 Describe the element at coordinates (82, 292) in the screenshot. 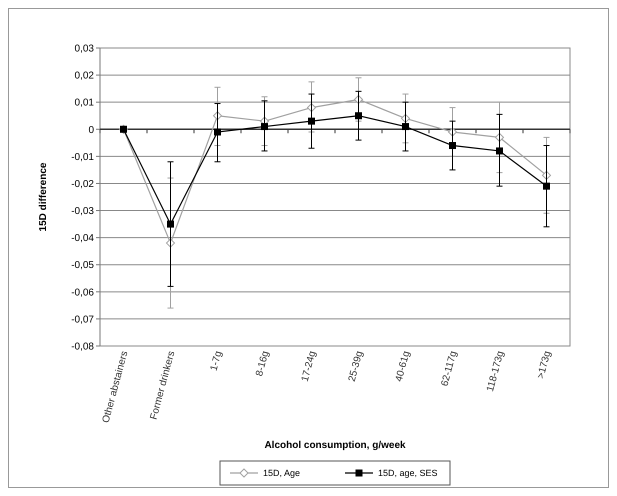

I see `y-tick-label: -0,06` at that location.